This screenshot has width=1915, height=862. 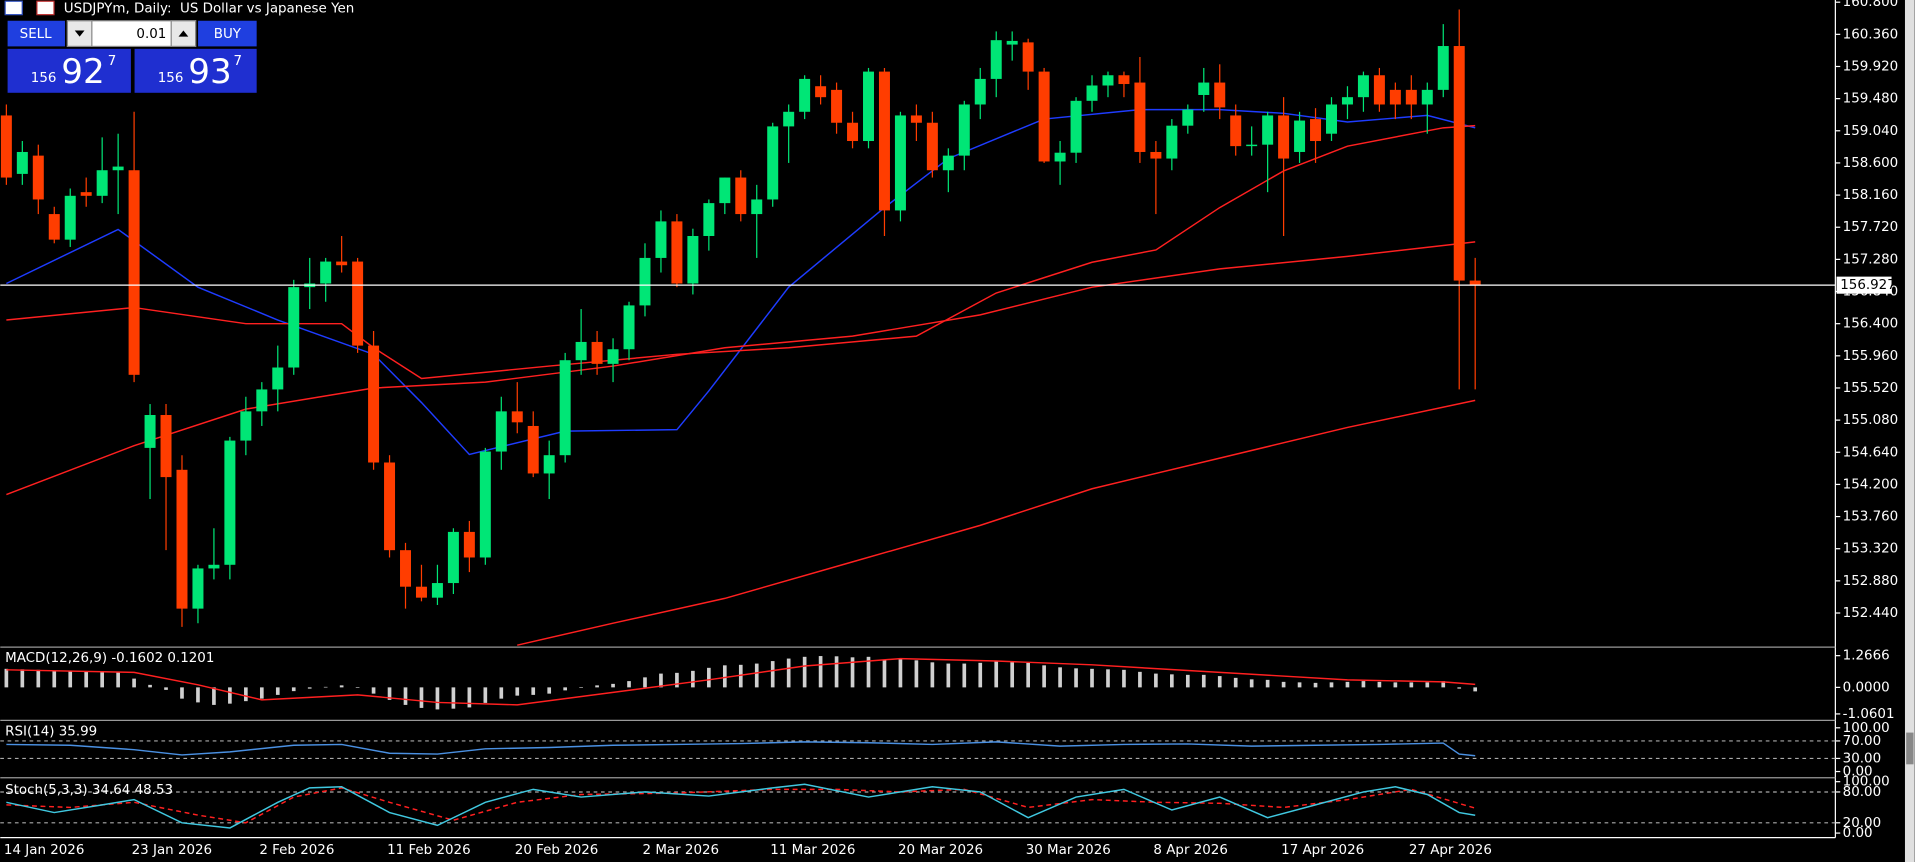 What do you see at coordinates (1871, 613) in the screenshot?
I see `y-tick-label: 152.440` at bounding box center [1871, 613].